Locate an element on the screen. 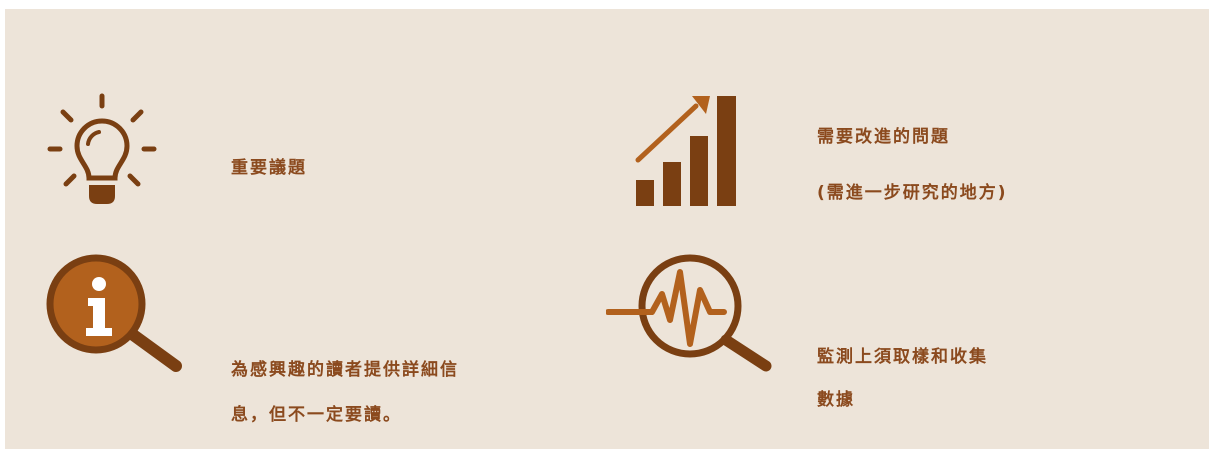 This screenshot has width=1213, height=452. lightbulb-icon is located at coordinates (102, 148).